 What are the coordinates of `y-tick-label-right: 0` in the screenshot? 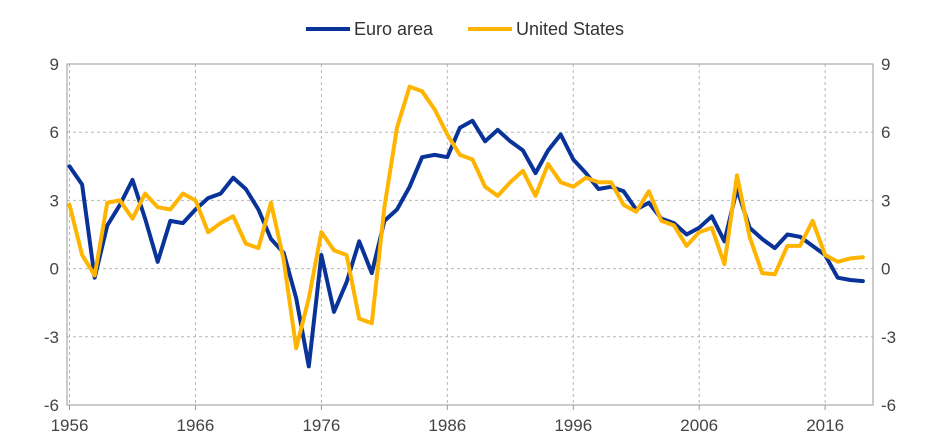 It's located at (885, 269).